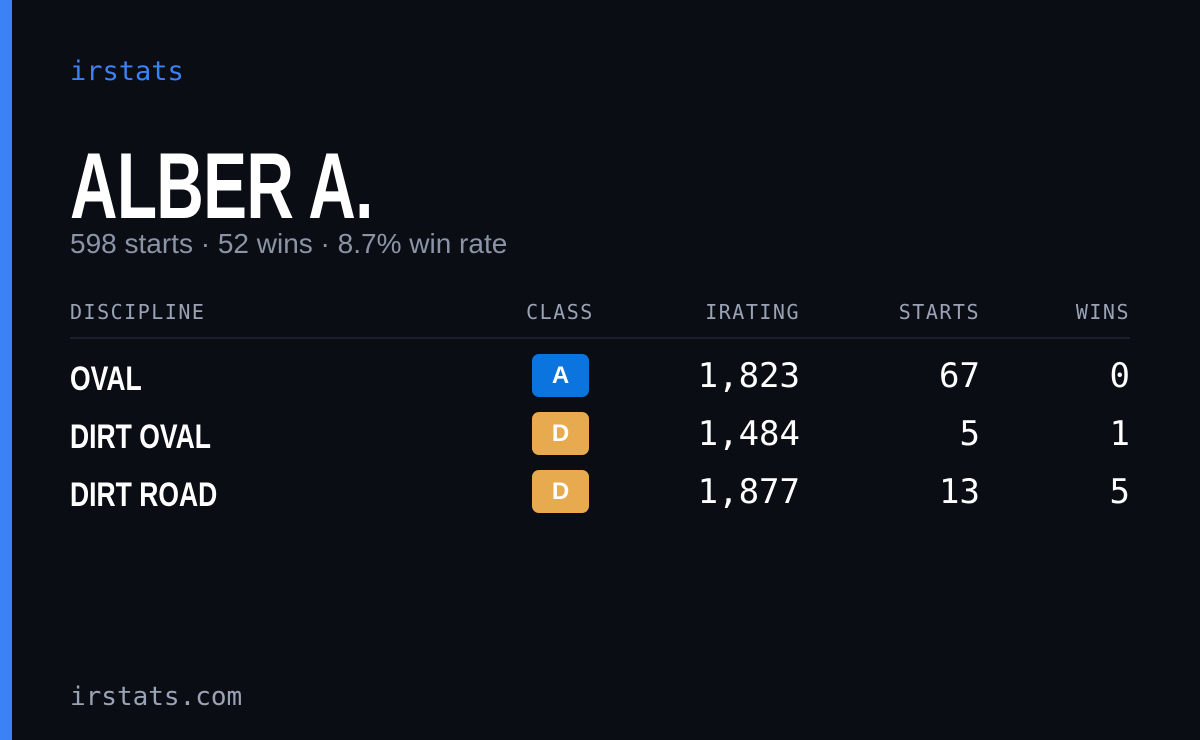 The width and height of the screenshot is (1200, 740). What do you see at coordinates (1119, 376) in the screenshot?
I see `wins: 0` at bounding box center [1119, 376].